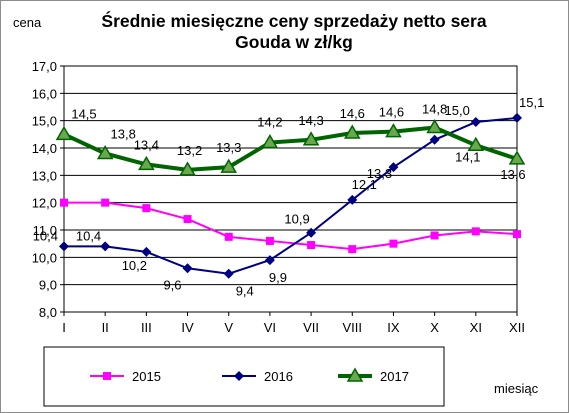 This screenshot has height=413, width=569. I want to click on x-tick-label: XII, so click(517, 327).